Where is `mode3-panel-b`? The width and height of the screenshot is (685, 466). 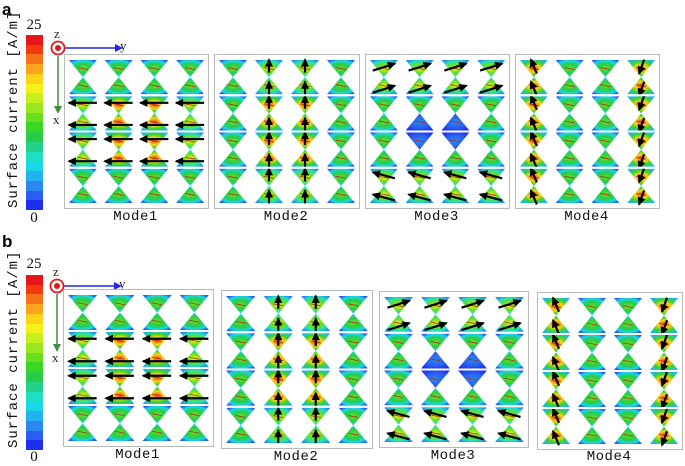
mode3-panel-b is located at coordinates (454, 369).